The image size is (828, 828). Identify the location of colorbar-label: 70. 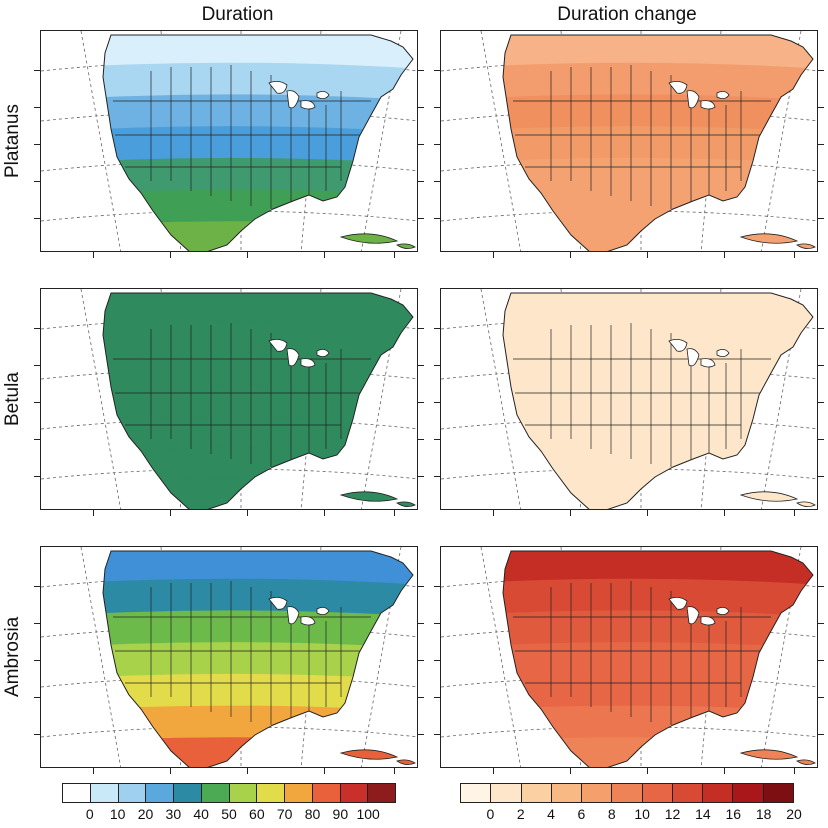
(284, 814).